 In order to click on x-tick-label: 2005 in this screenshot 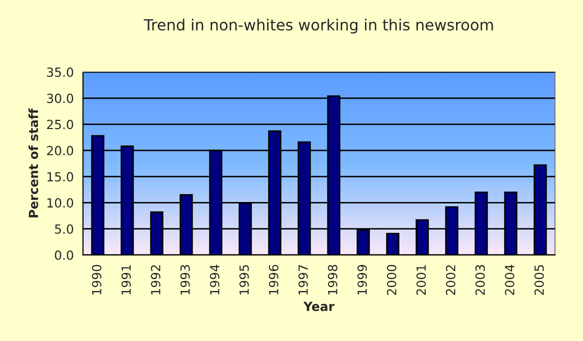, I will do `click(539, 280)`.